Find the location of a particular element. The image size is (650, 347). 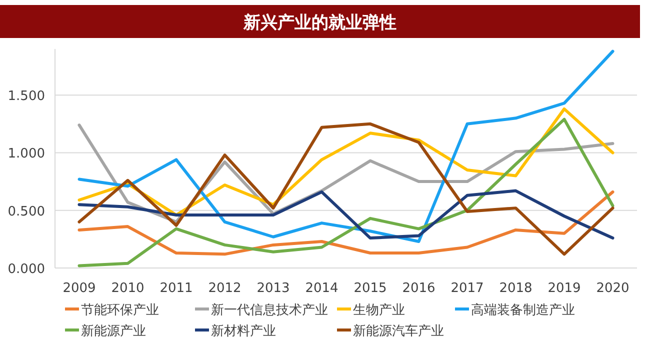

x-tick-label: 2015 is located at coordinates (370, 288).